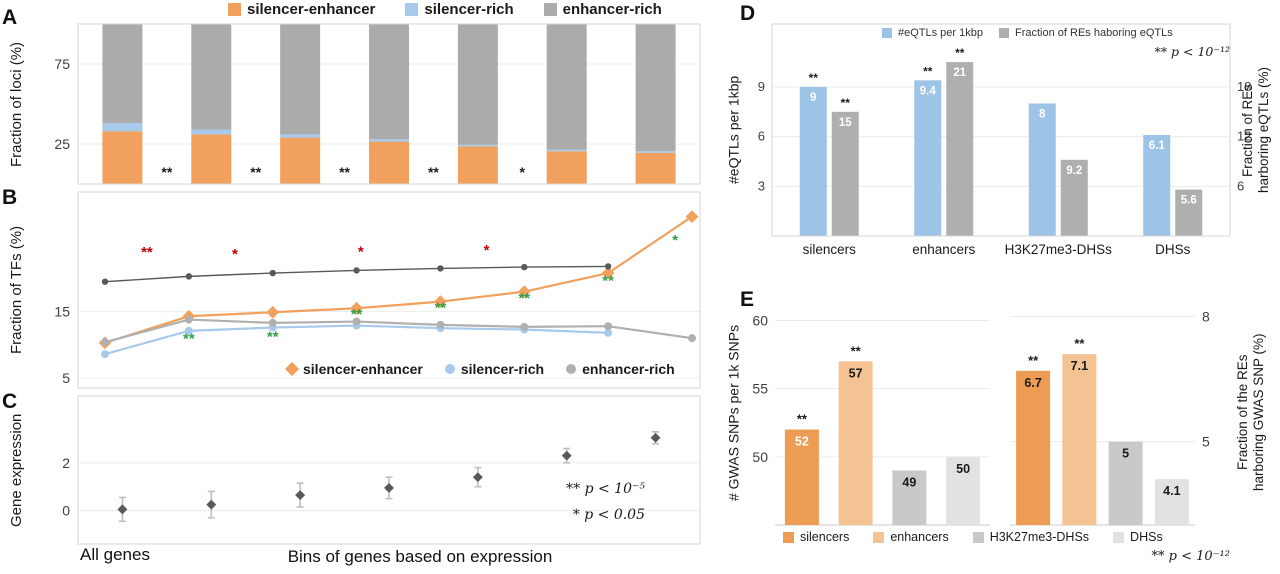 This screenshot has width=1280, height=574. Describe the element at coordinates (1094, 33) in the screenshot. I see `legend-label: Fraction of REs haboring eQTLs` at that location.